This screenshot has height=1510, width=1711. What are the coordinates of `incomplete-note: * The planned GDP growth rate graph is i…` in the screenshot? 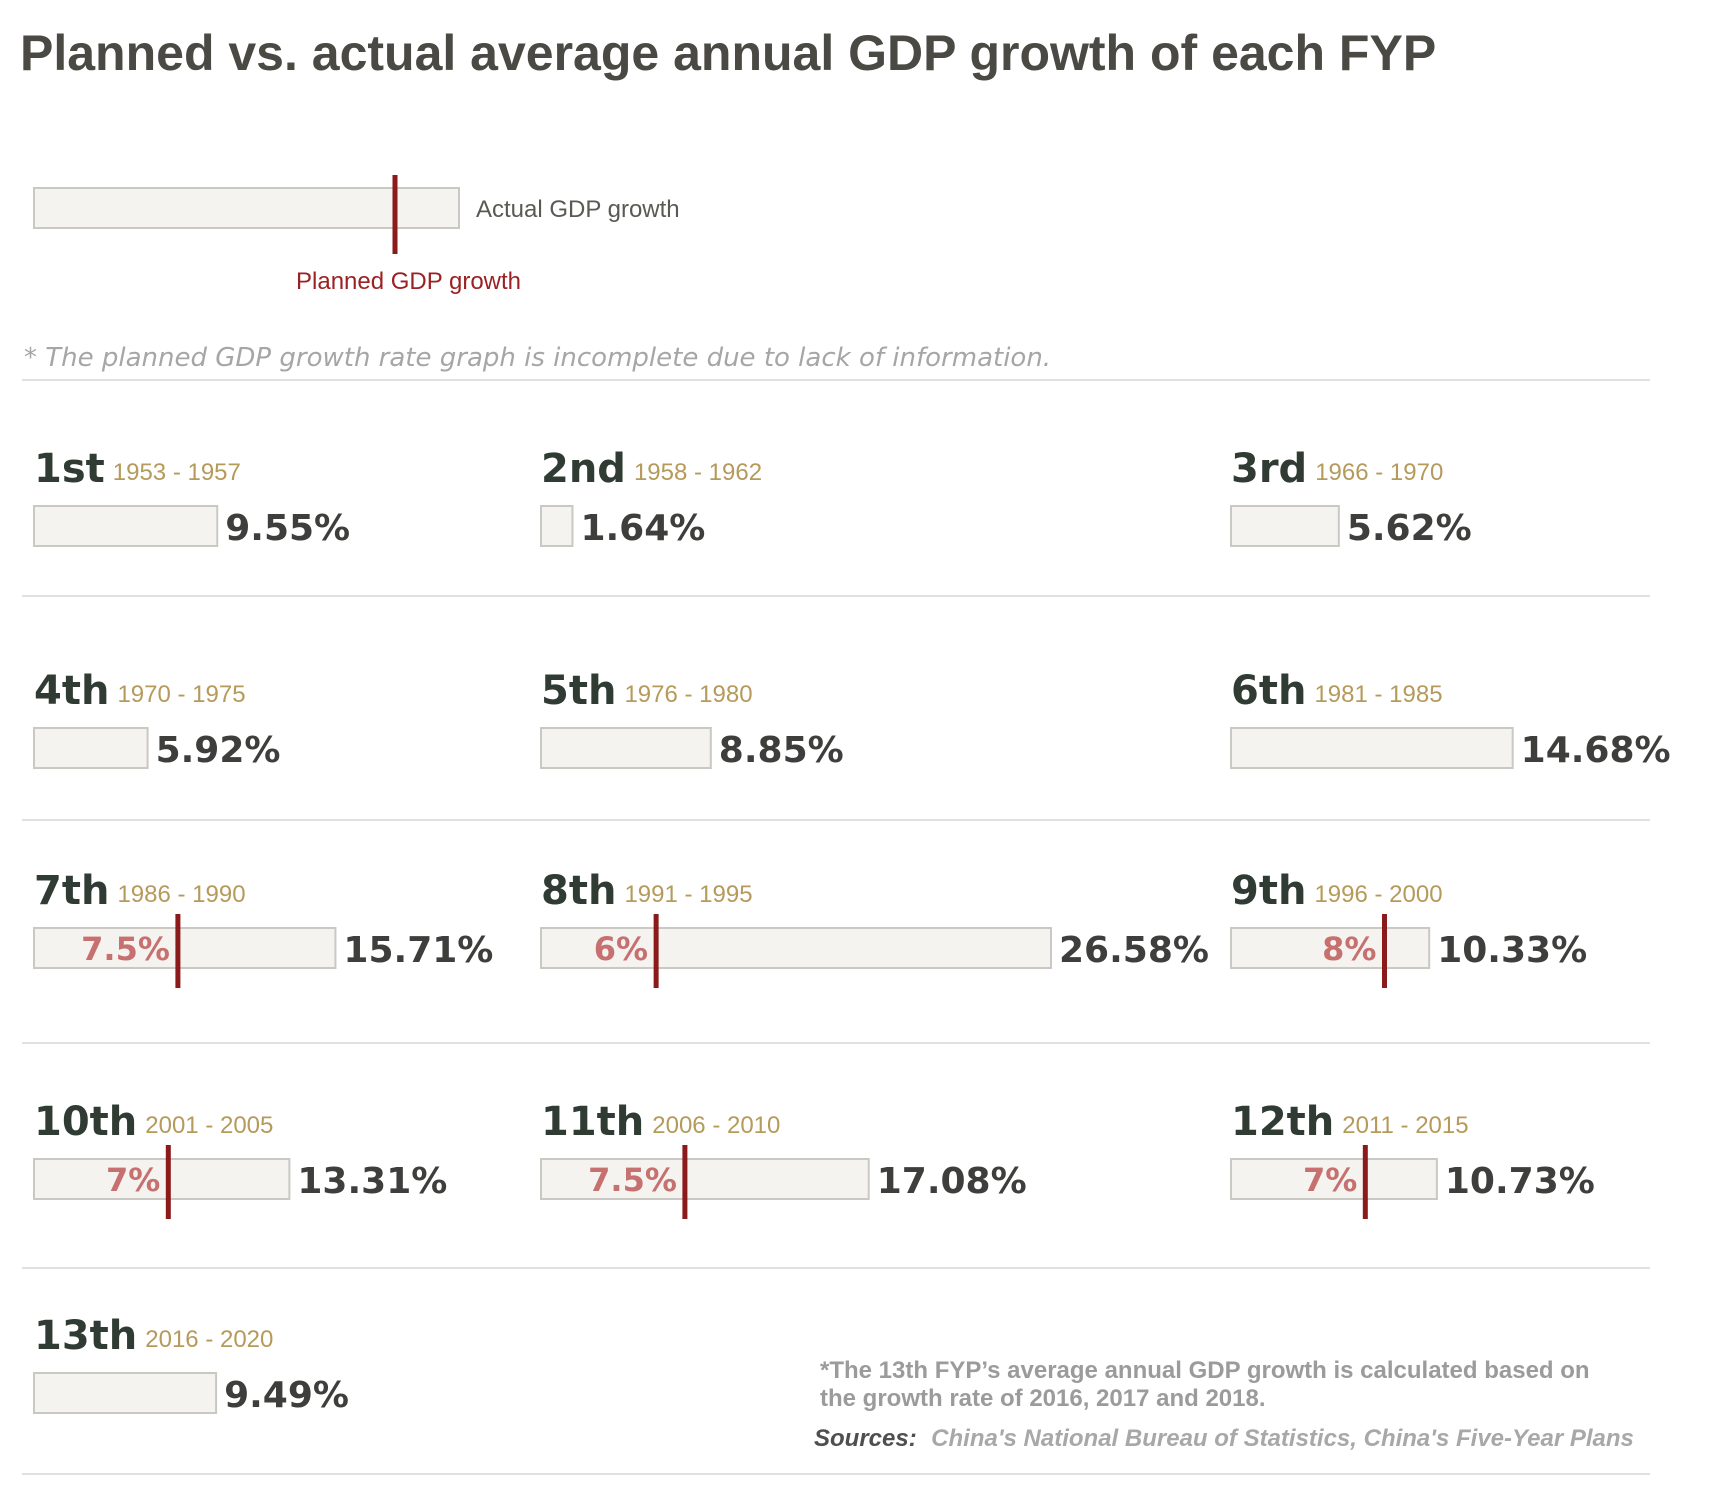 It's located at (537, 358).